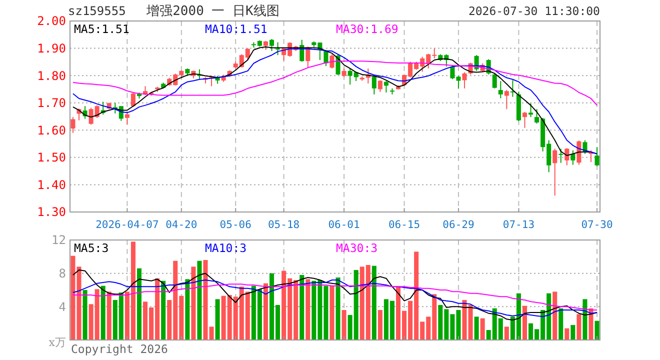  What do you see at coordinates (97, 11) in the screenshot?
I see `chart-subtitle: sz159555` at bounding box center [97, 11].